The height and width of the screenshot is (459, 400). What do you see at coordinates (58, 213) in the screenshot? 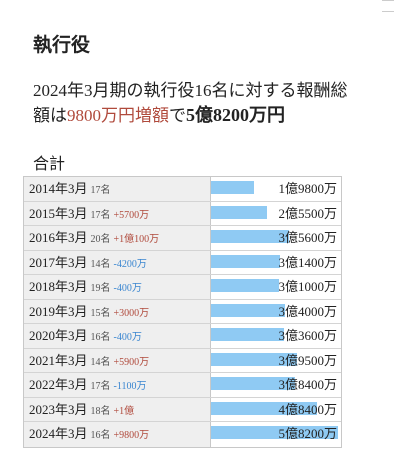
I see `year: 2015年3月` at bounding box center [58, 213].